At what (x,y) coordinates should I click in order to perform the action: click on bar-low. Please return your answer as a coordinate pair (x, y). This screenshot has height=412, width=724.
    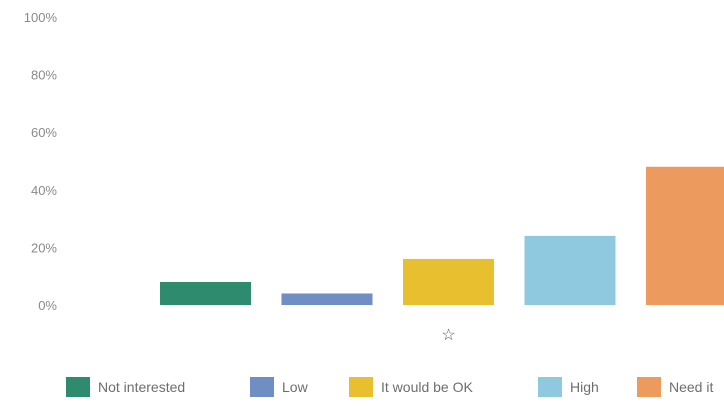
    Looking at the image, I should click on (327, 299).